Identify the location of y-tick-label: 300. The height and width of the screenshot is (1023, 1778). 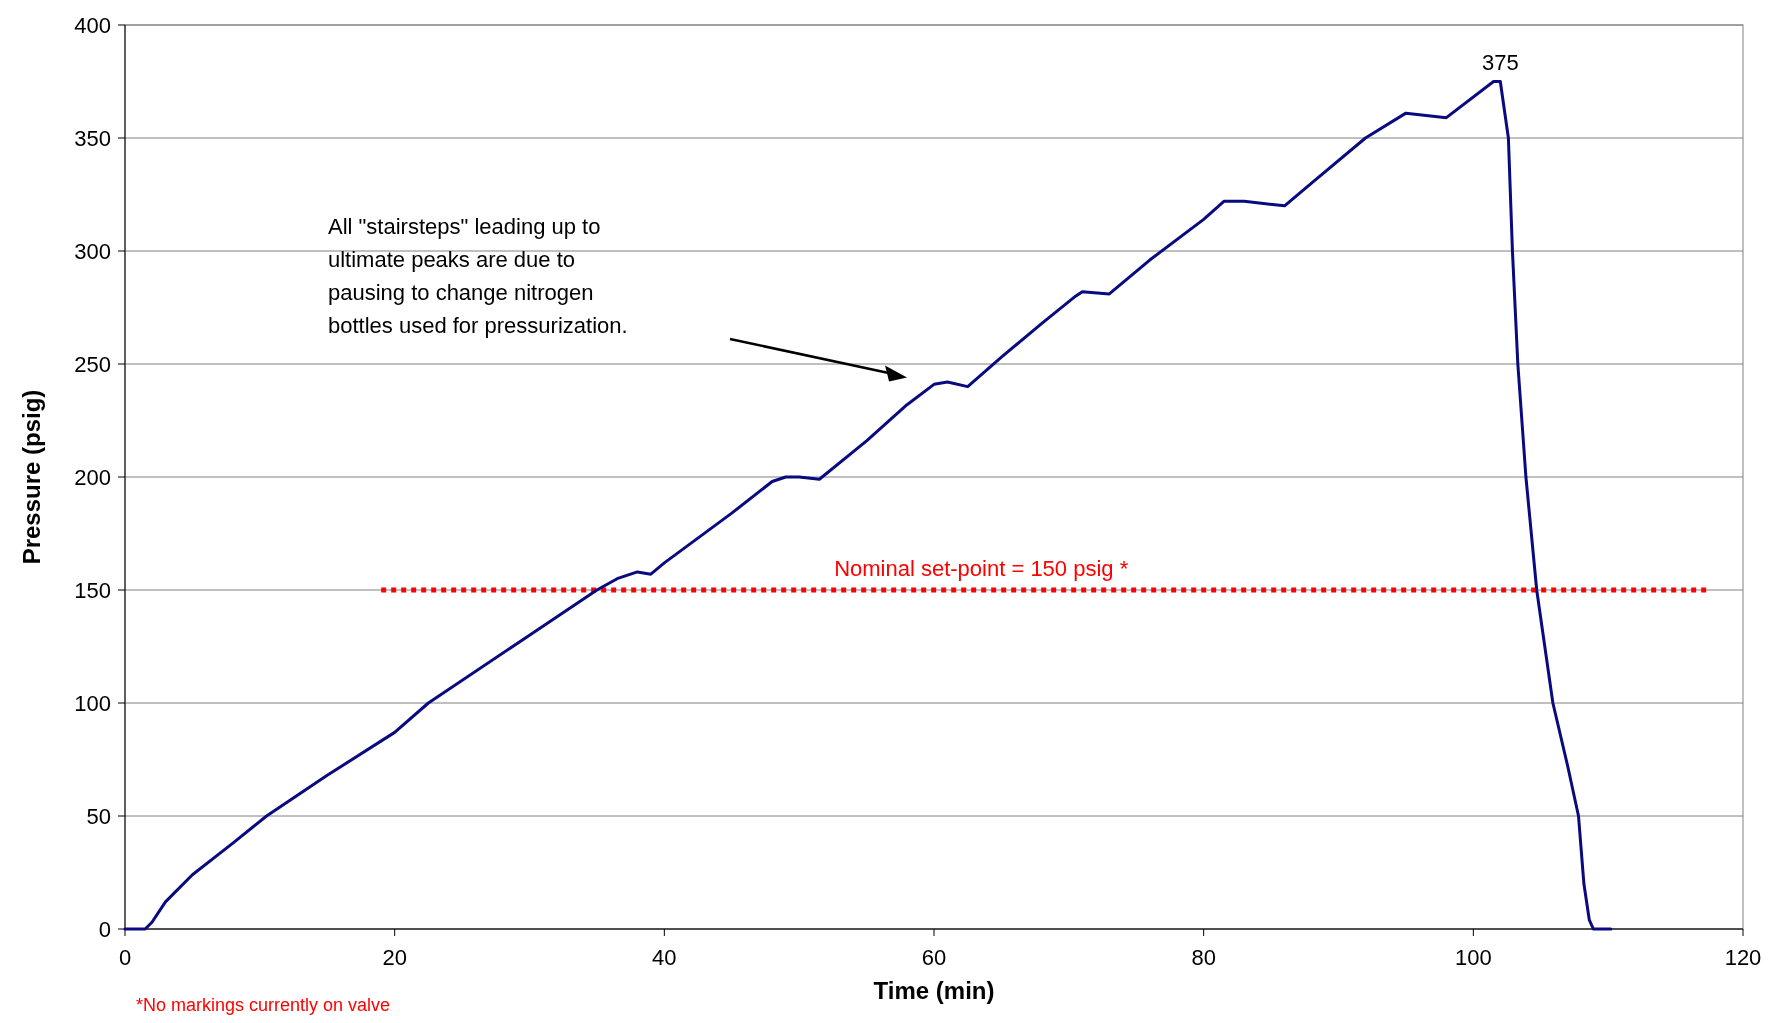
(92, 251).